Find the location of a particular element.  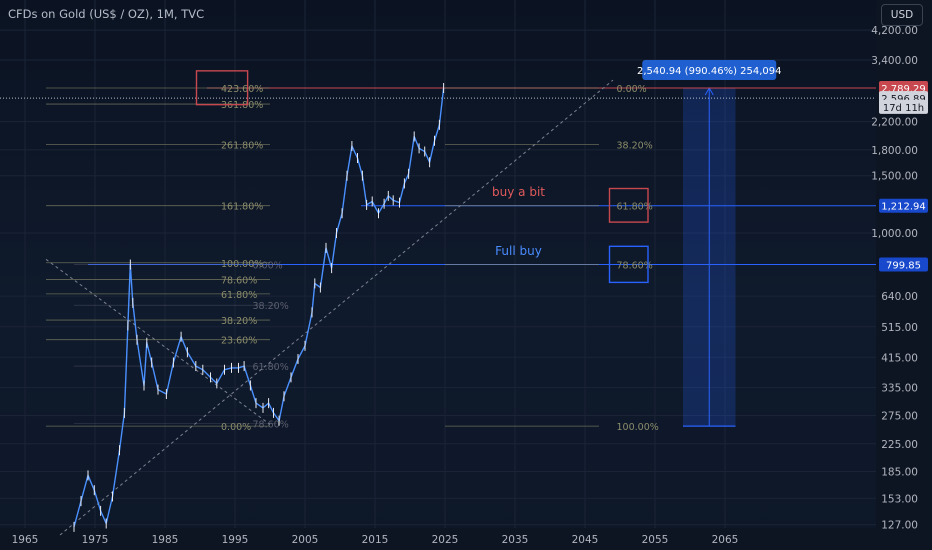

y-tick-label: 3,400.00 is located at coordinates (894, 61).